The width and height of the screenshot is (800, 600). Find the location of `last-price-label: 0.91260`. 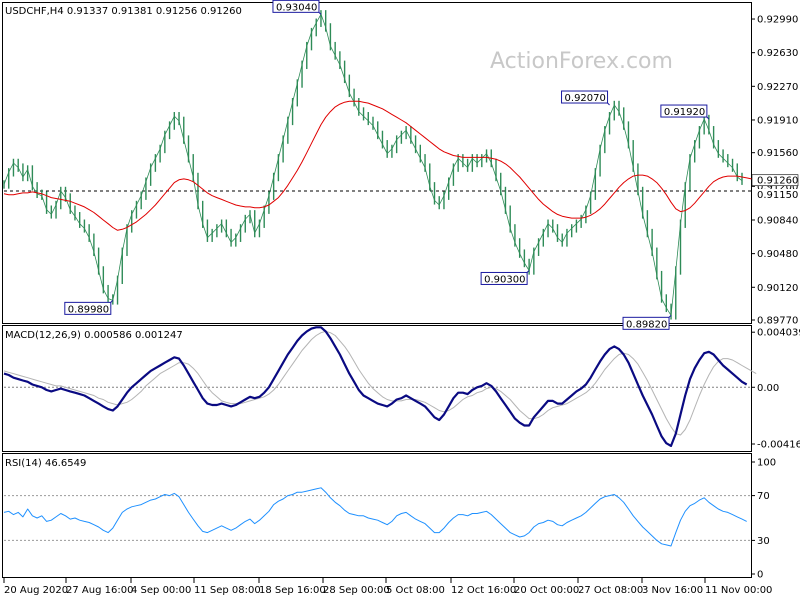

last-price-label: 0.91260 is located at coordinates (777, 181).